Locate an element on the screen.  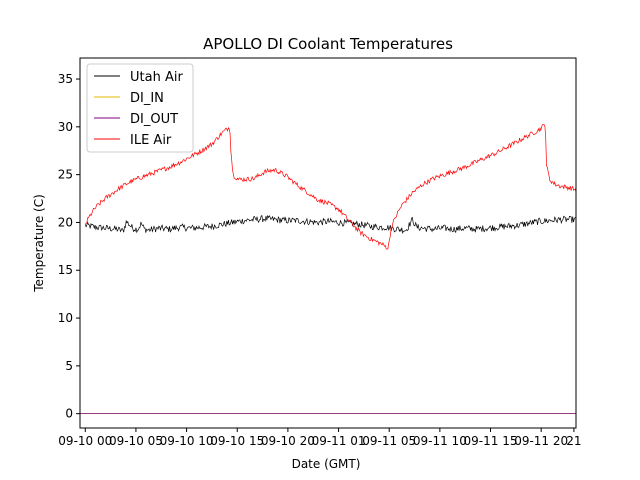
series-line-utah-air is located at coordinates (330, 224).